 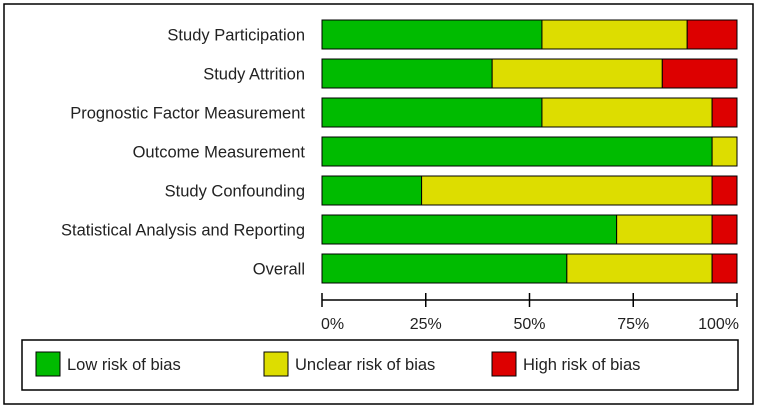 I want to click on category-label: Study Participation, so click(x=236, y=36).